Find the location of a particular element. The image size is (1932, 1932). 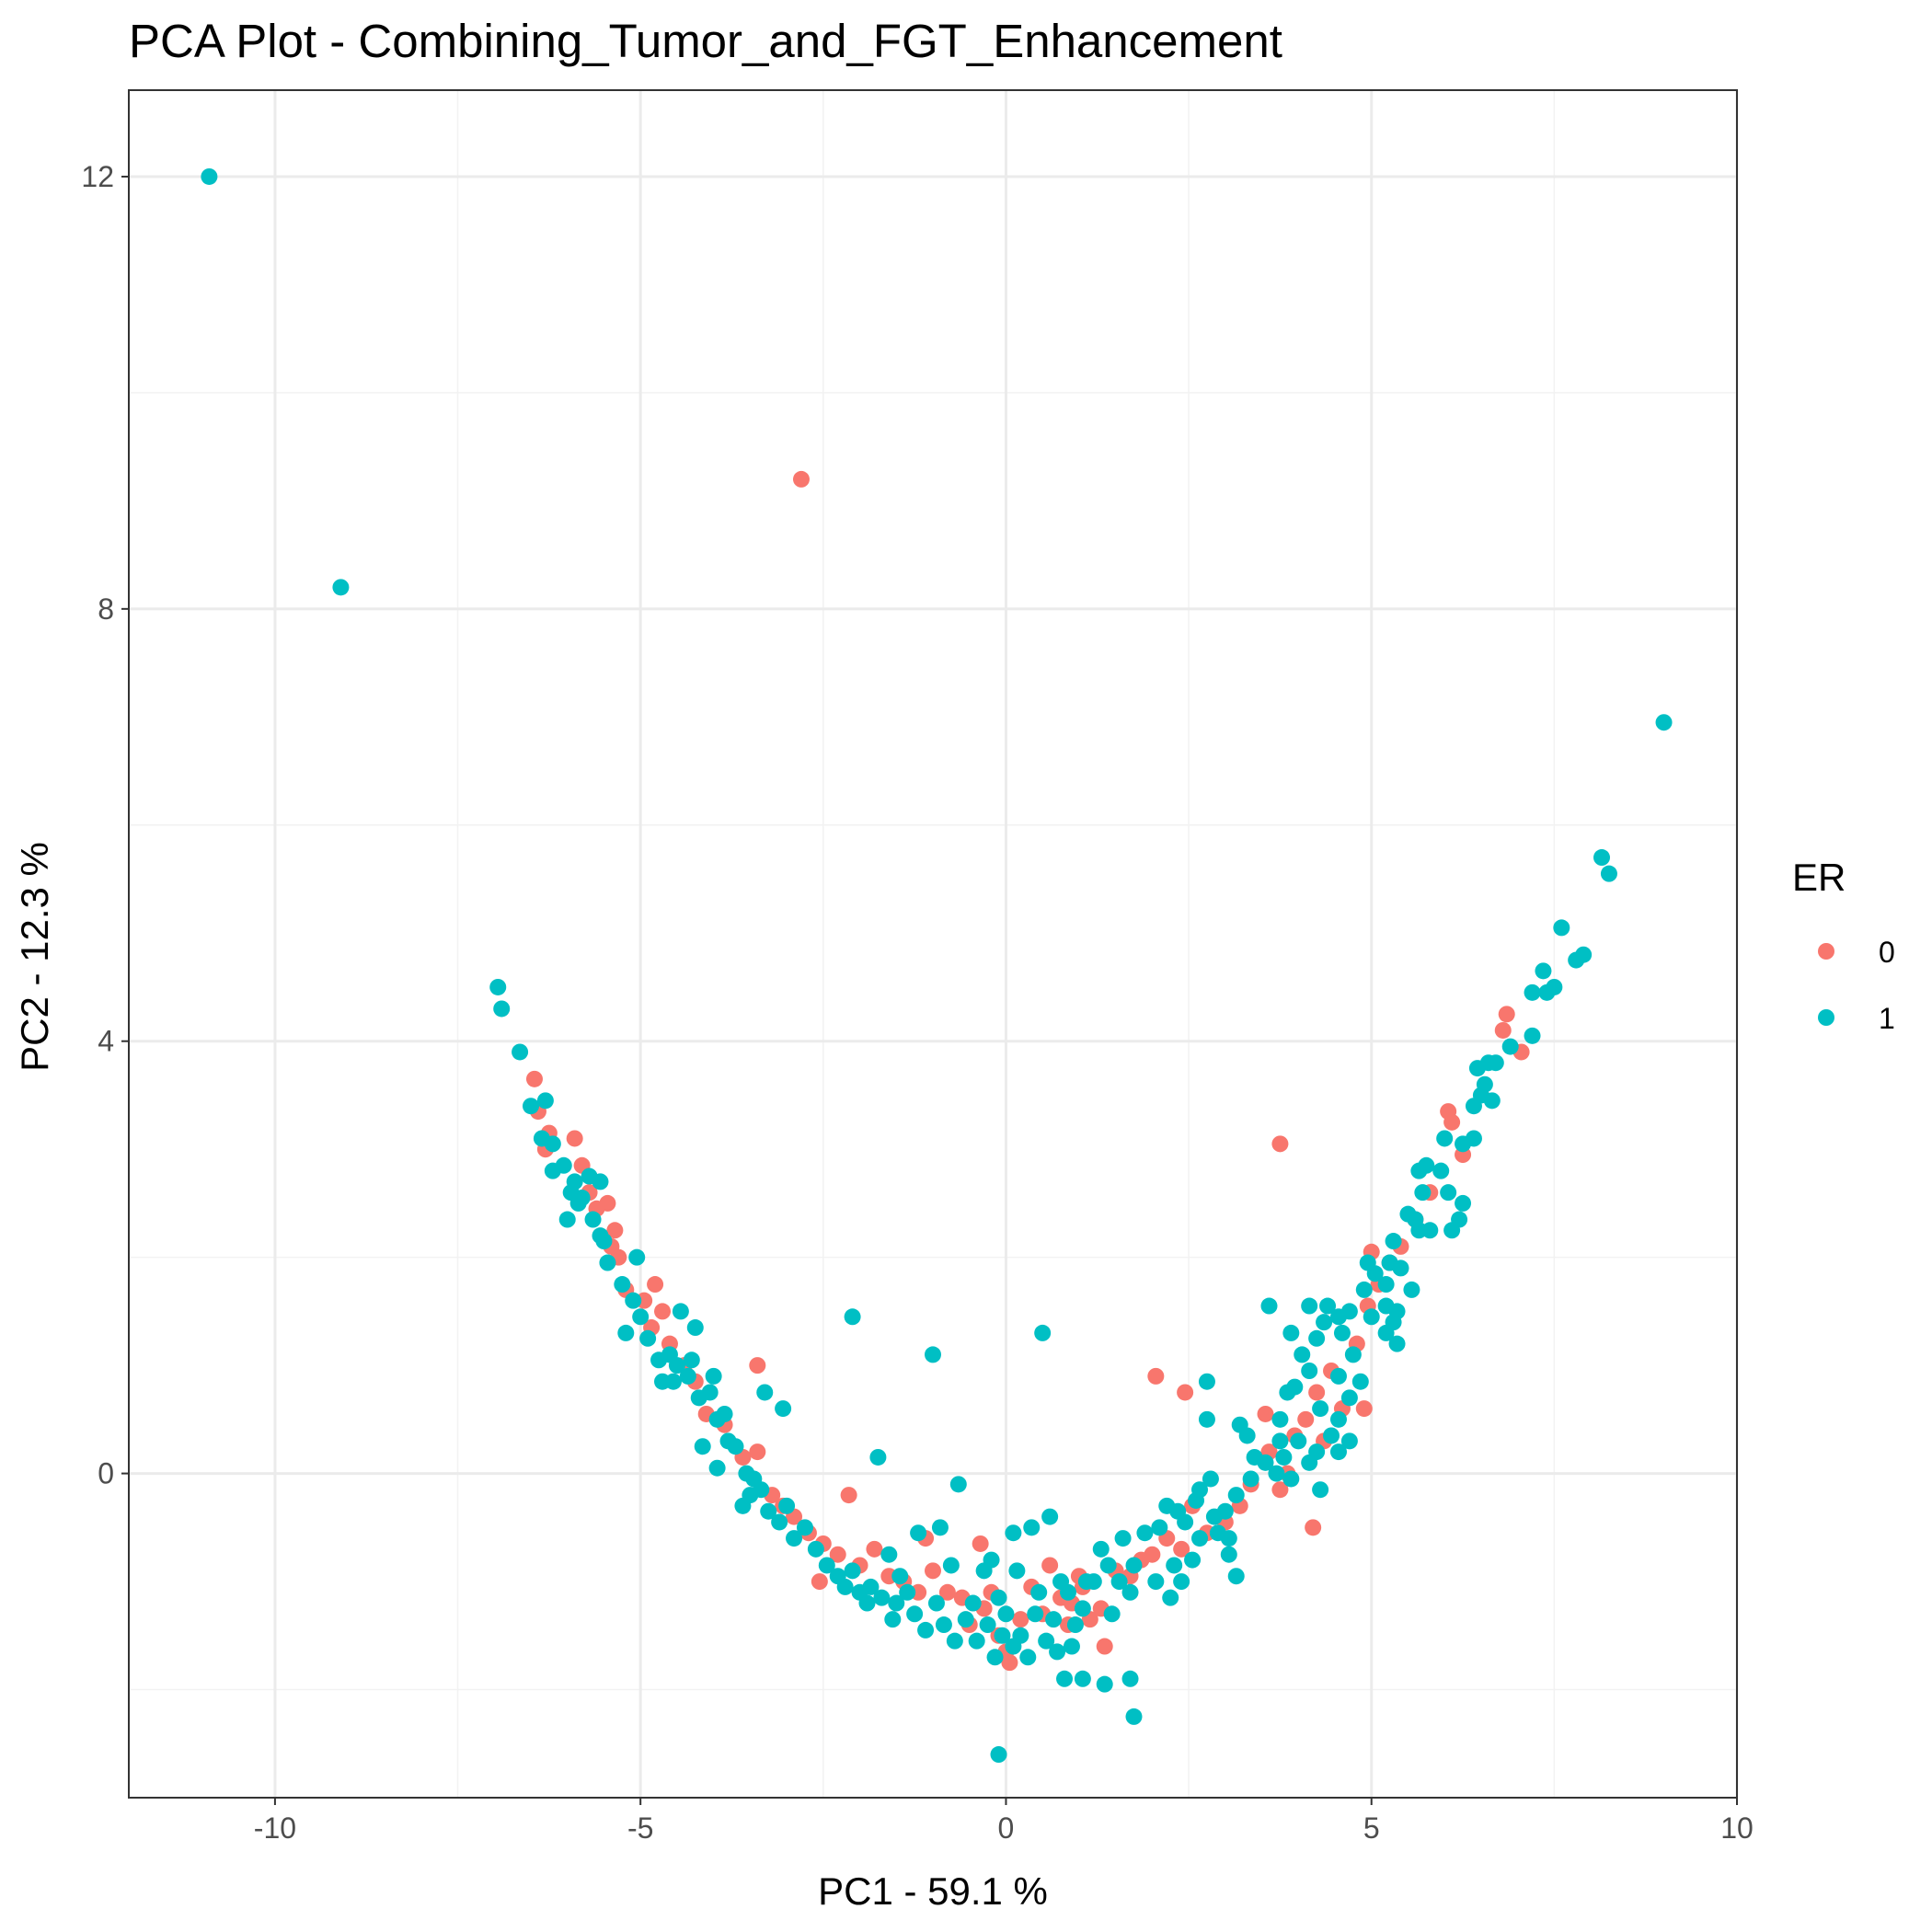

legend-label-1: 1 is located at coordinates (1887, 1018).